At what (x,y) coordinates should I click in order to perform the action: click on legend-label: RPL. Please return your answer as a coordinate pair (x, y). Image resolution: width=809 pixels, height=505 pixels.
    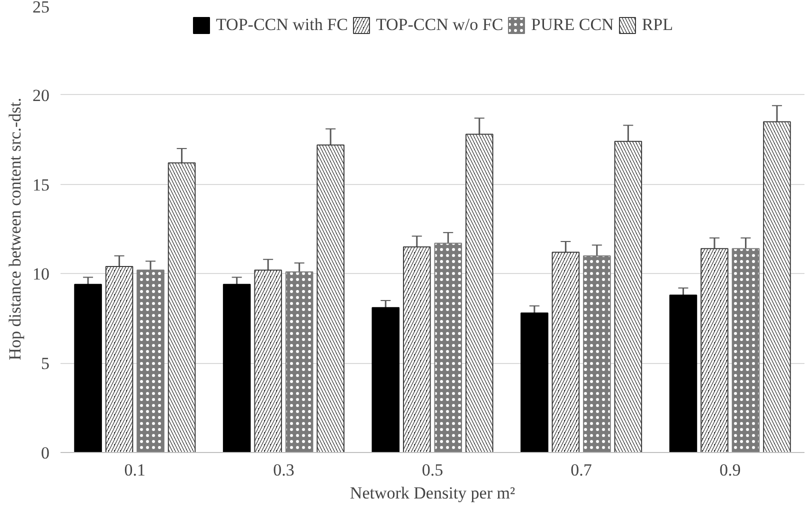
    Looking at the image, I should click on (658, 25).